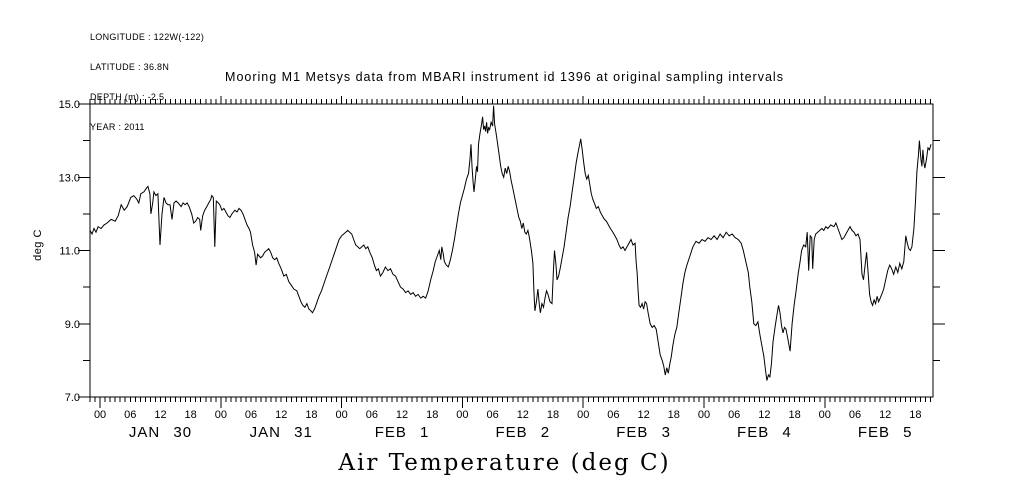 This screenshot has width=1009, height=504. Describe the element at coordinates (72, 398) in the screenshot. I see `y-tick-label: 7.0` at that location.